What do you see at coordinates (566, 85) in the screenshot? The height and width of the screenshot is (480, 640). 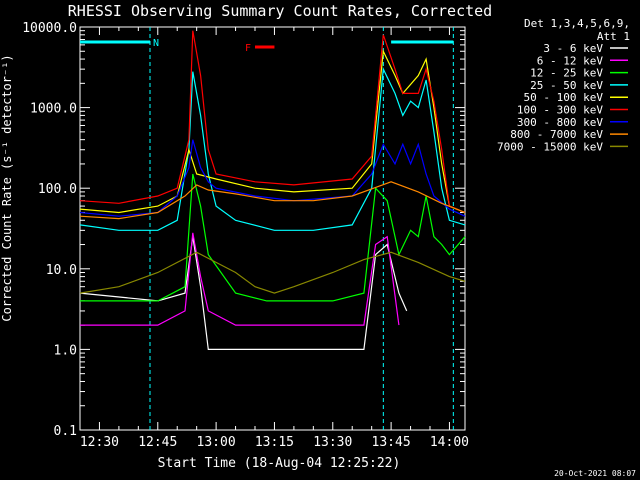 I see `legend-entry-label: 25 - 50 keV` at bounding box center [566, 85].